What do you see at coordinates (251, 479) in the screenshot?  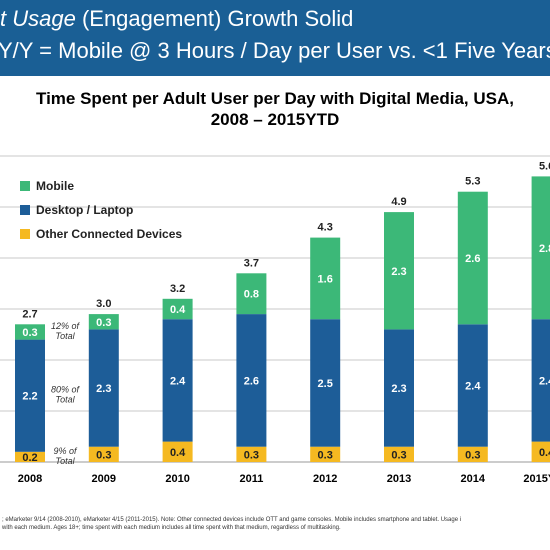 I see `x-tick-label: 2011` at bounding box center [251, 479].